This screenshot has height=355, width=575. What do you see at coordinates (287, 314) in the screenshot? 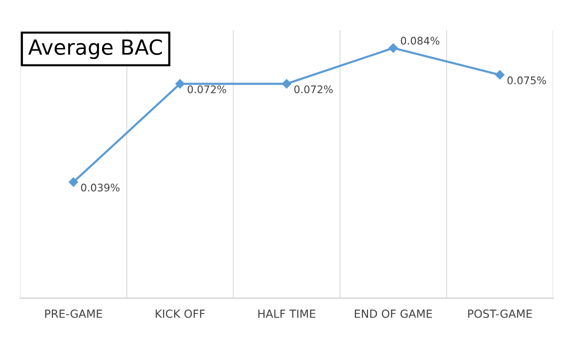
I see `x-tick-label: HALF TIME` at bounding box center [287, 314].